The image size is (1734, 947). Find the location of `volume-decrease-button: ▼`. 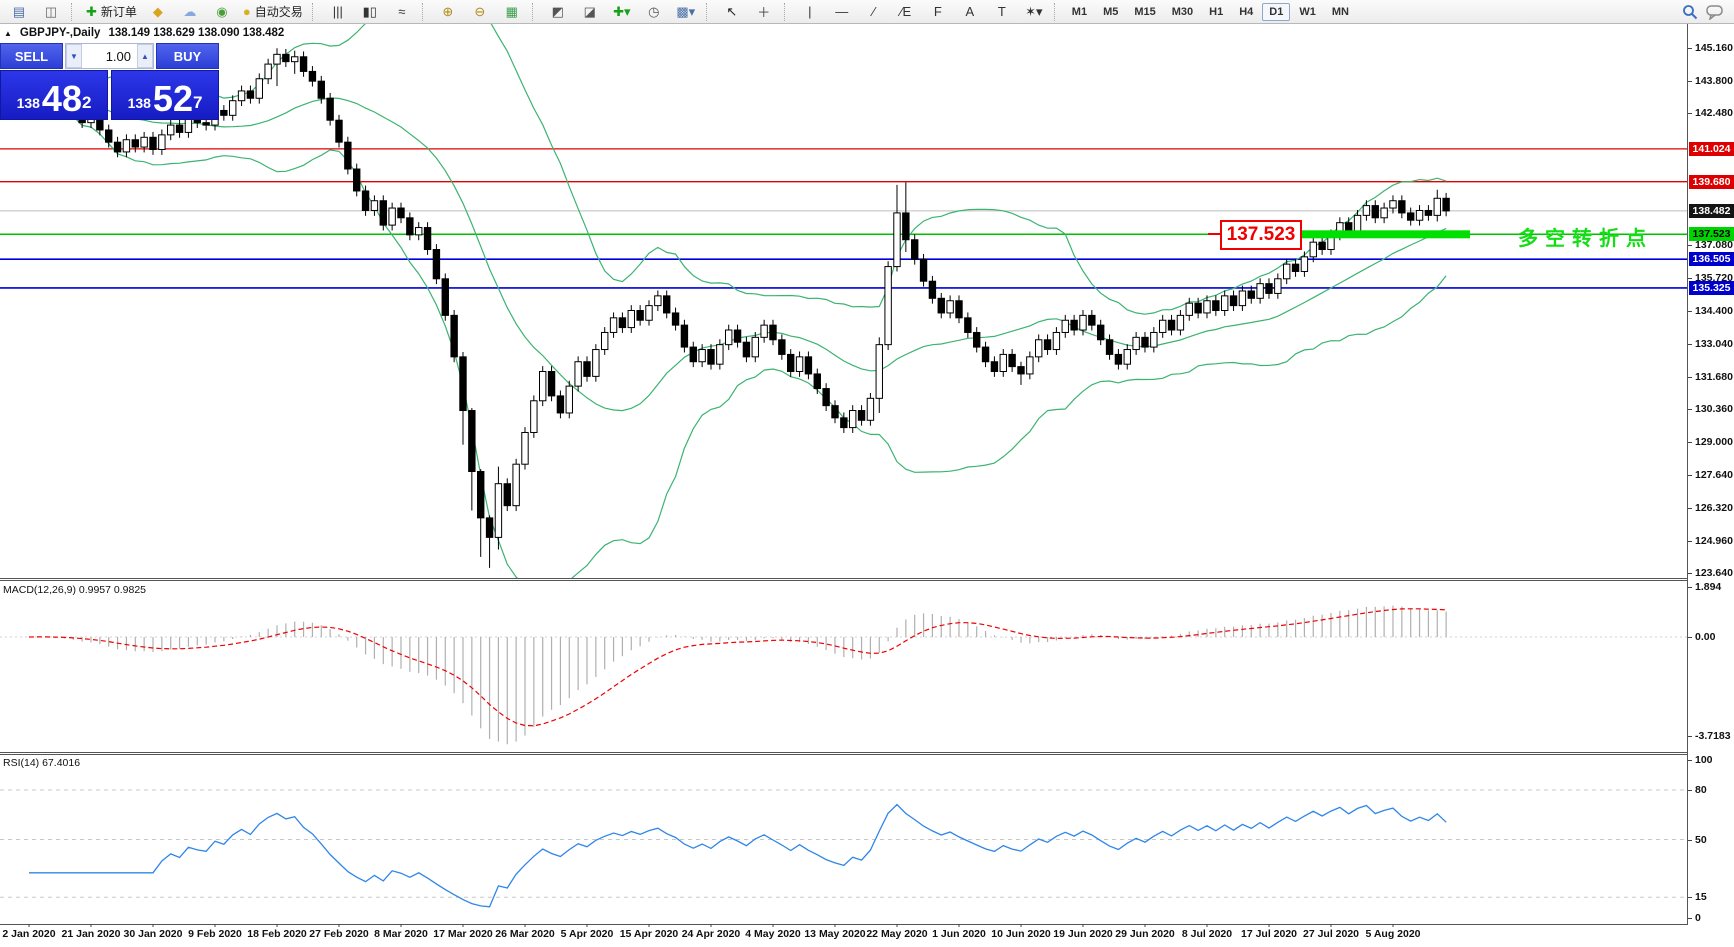

volume-decrease-button: ▼ is located at coordinates (74, 56).